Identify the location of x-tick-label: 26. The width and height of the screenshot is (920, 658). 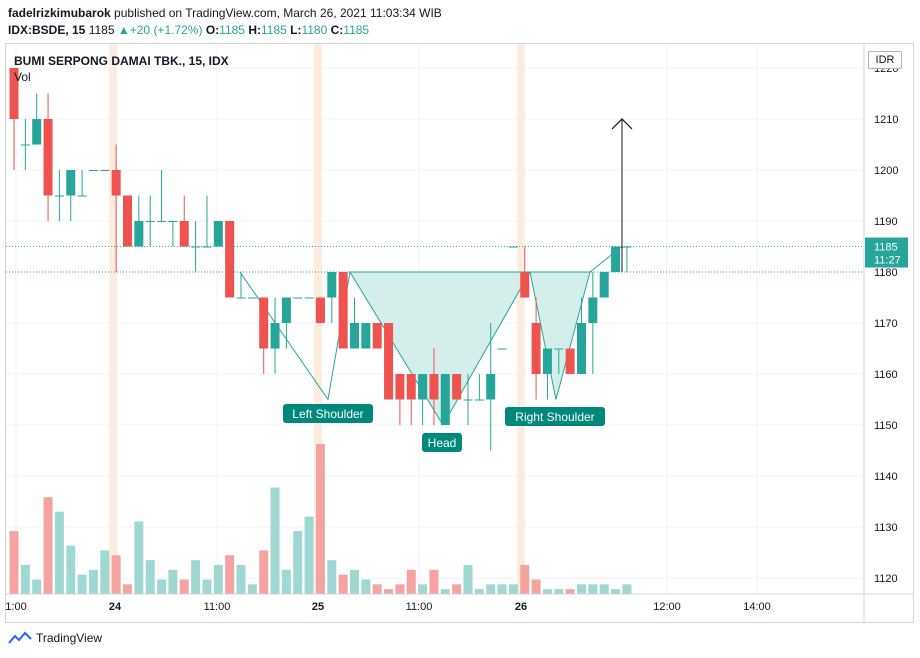
(521, 607).